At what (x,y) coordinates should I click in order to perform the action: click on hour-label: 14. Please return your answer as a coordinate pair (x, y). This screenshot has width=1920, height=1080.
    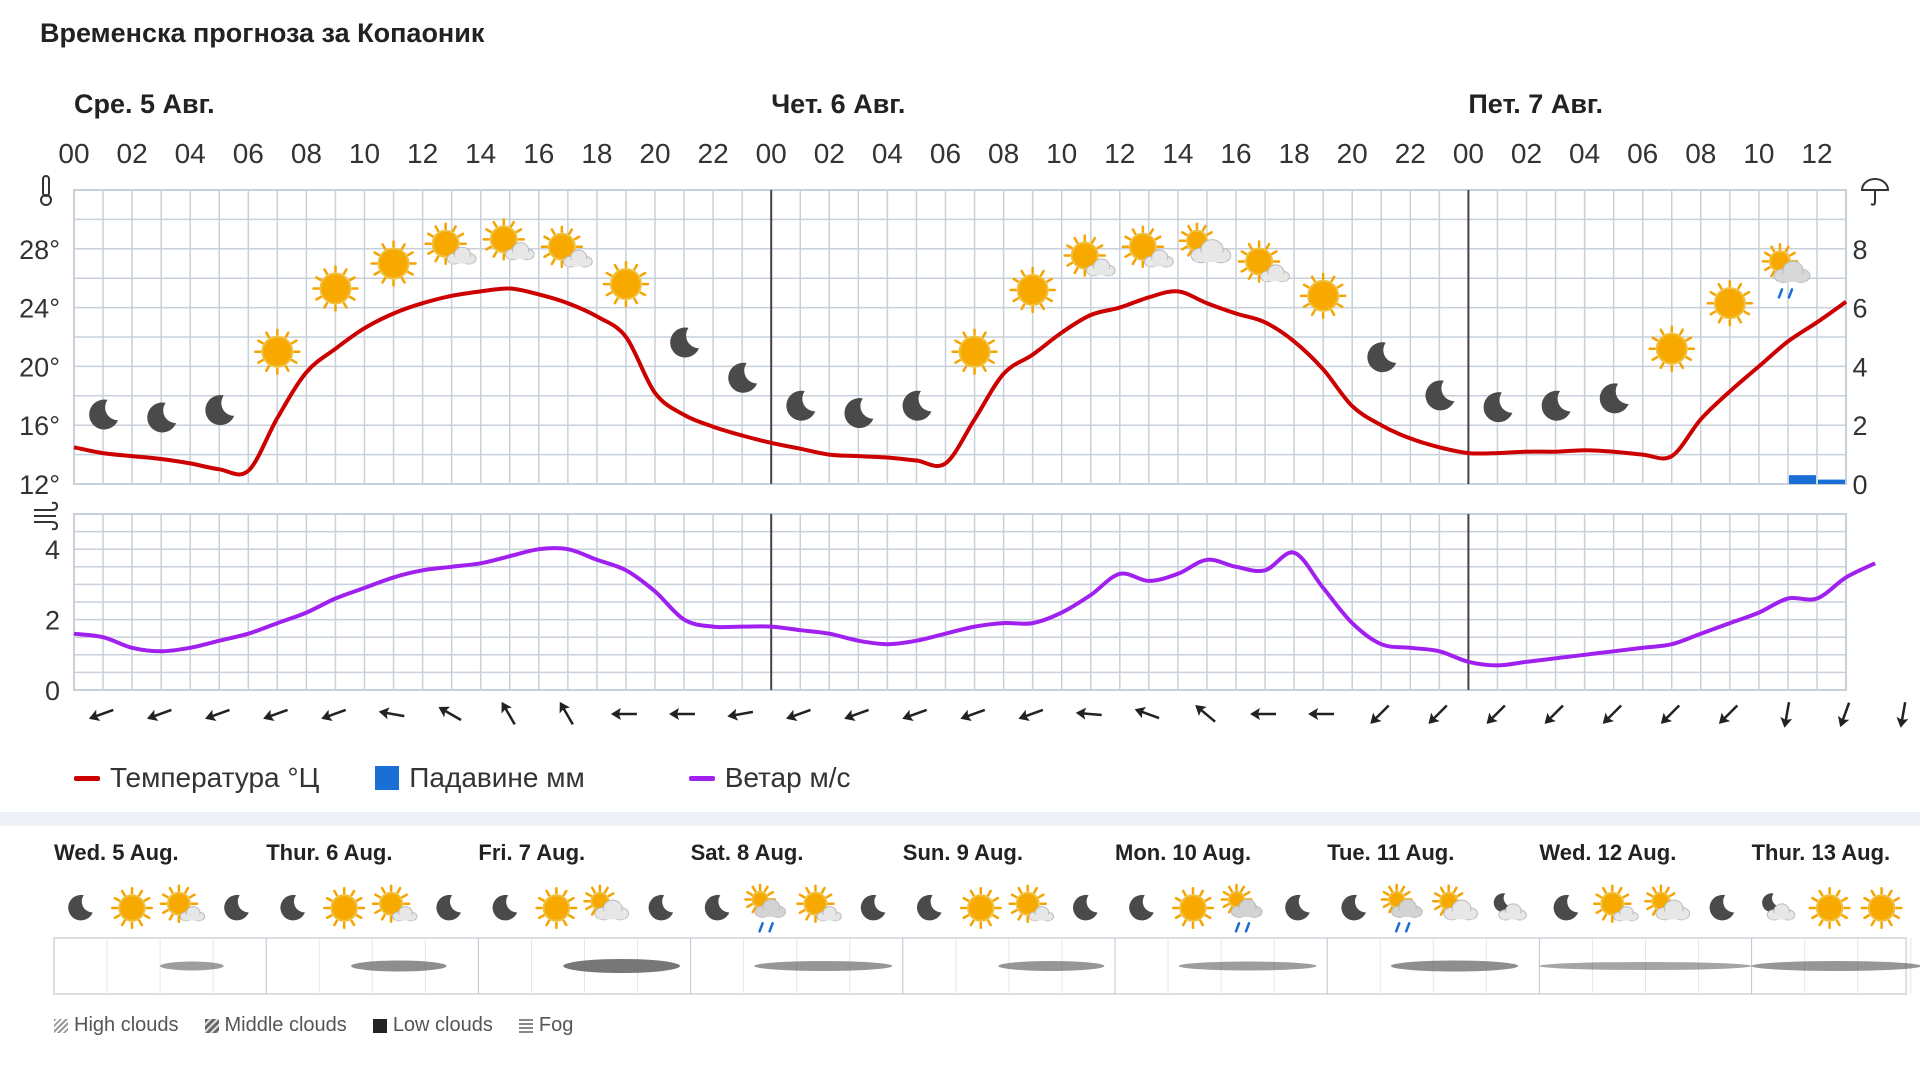
    Looking at the image, I should click on (1177, 153).